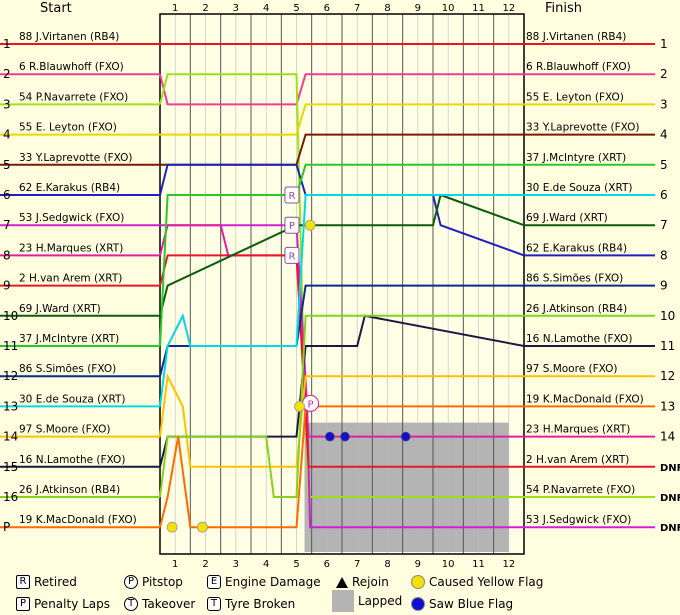  What do you see at coordinates (131, 582) in the screenshot?
I see `pitstop-icon: P` at bounding box center [131, 582].